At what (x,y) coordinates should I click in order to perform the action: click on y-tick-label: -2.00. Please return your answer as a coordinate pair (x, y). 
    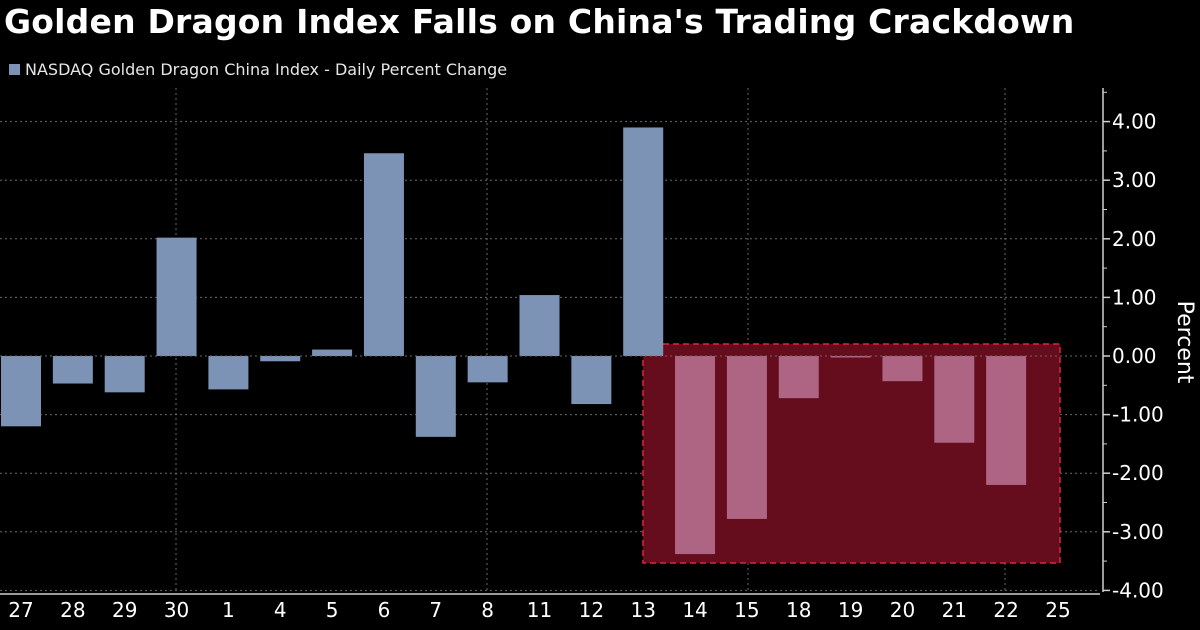
    Looking at the image, I should click on (1138, 473).